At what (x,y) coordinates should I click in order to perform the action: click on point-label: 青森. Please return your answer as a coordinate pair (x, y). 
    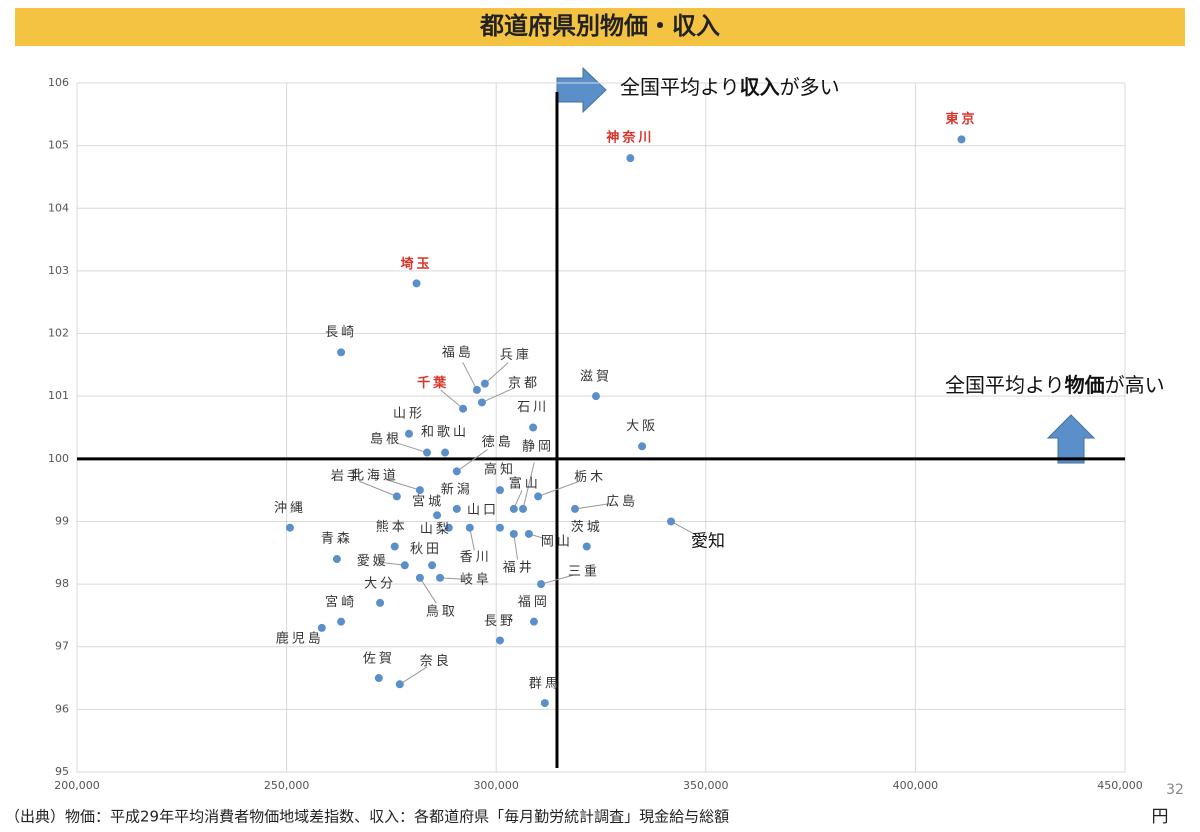
    Looking at the image, I should click on (337, 539).